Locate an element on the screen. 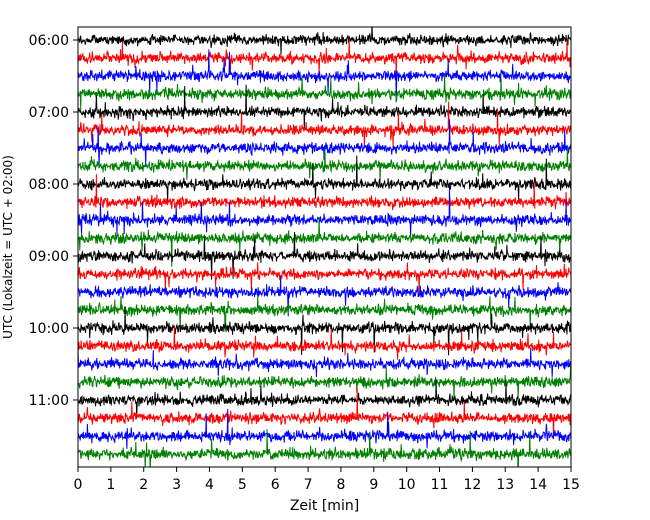  x-tick-label-8: 8 is located at coordinates (340, 485).